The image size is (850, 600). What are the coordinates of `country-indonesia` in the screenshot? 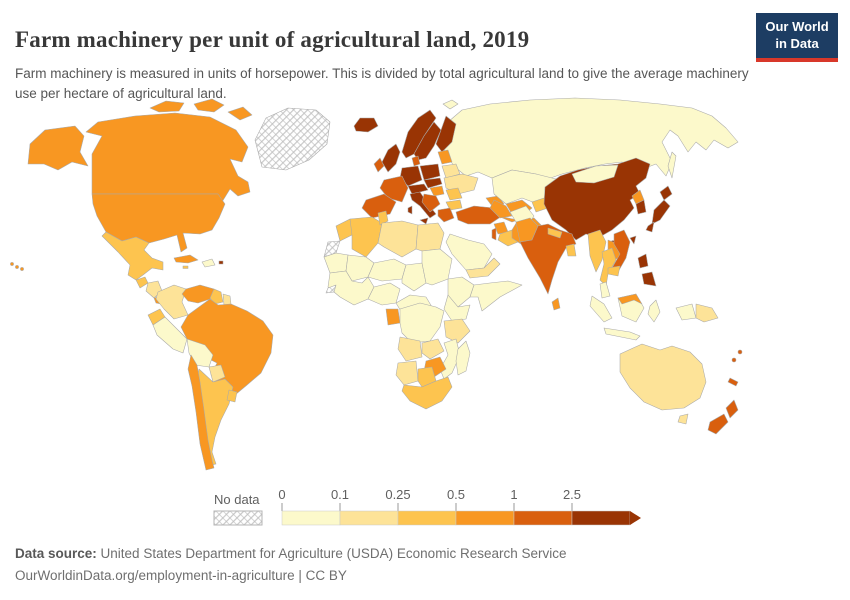 It's located at (643, 317).